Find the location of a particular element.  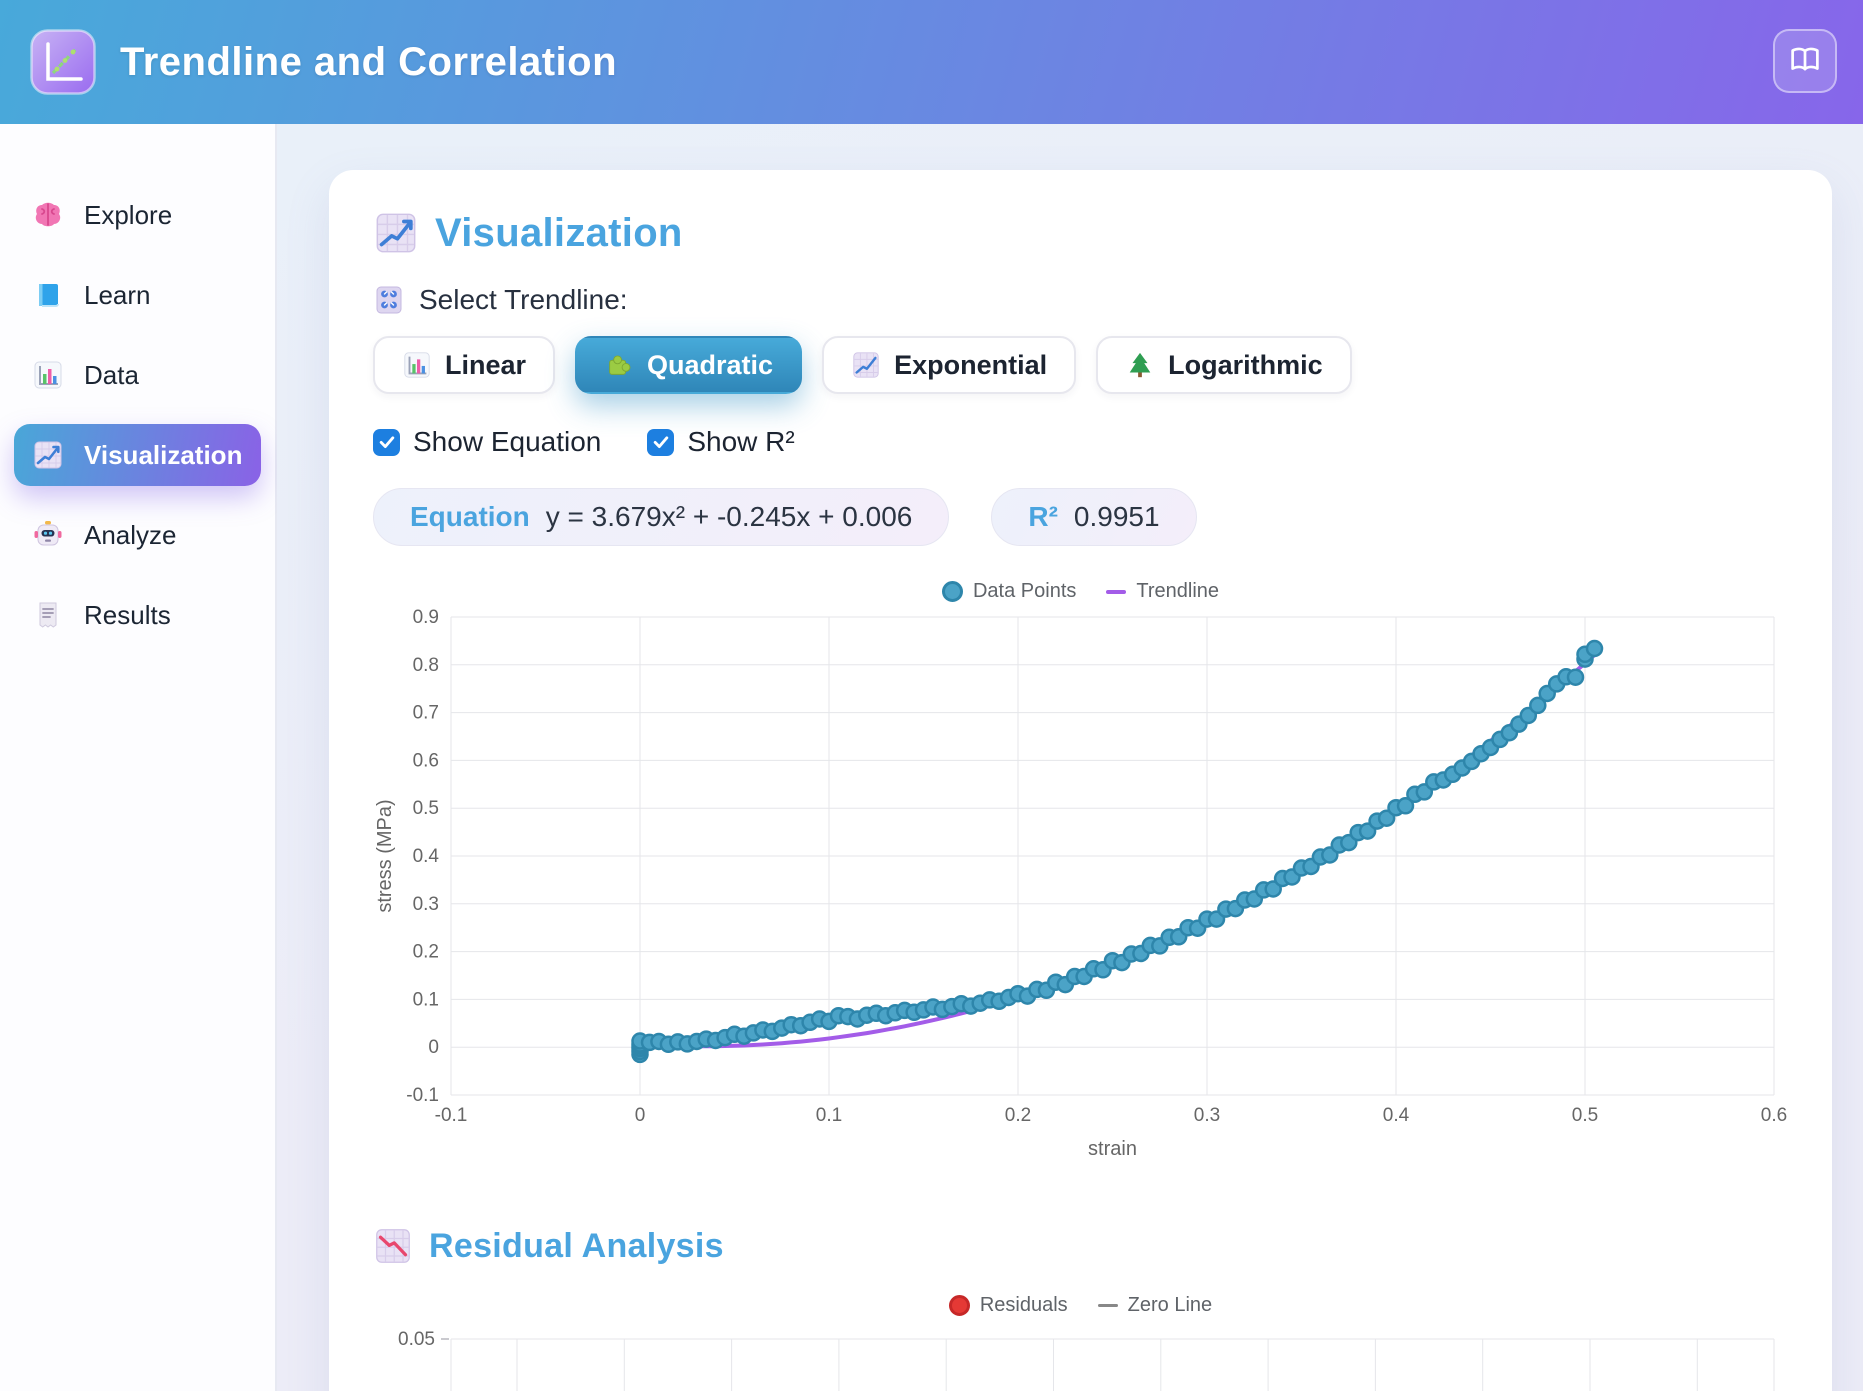

svg-text: strain is located at coordinates (1112, 1149).